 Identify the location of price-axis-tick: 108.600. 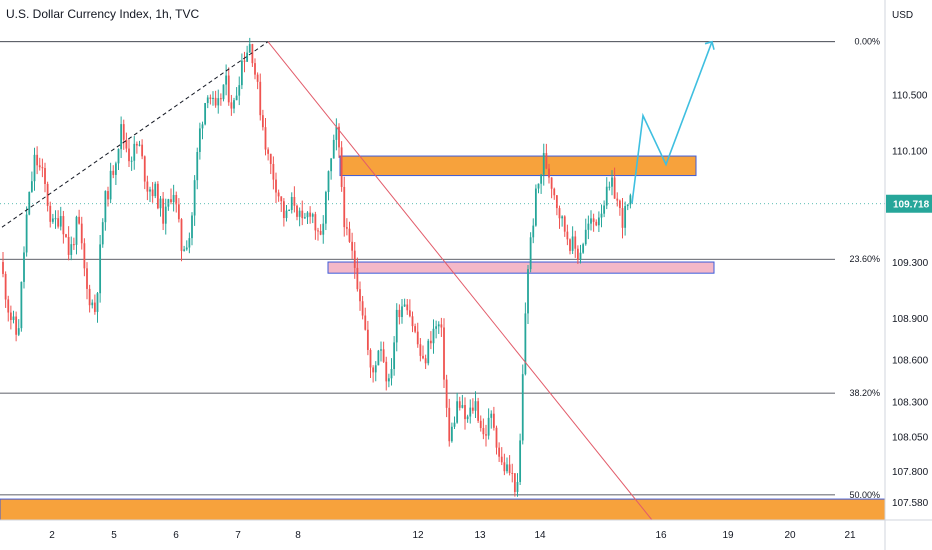
(910, 361).